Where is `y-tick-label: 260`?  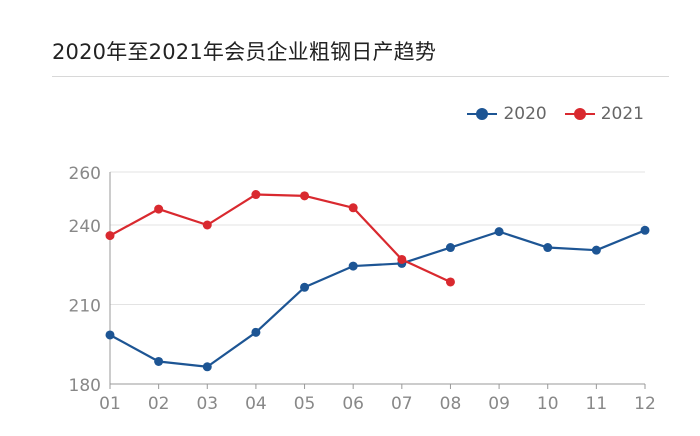
y-tick-label: 260 is located at coordinates (85, 174).